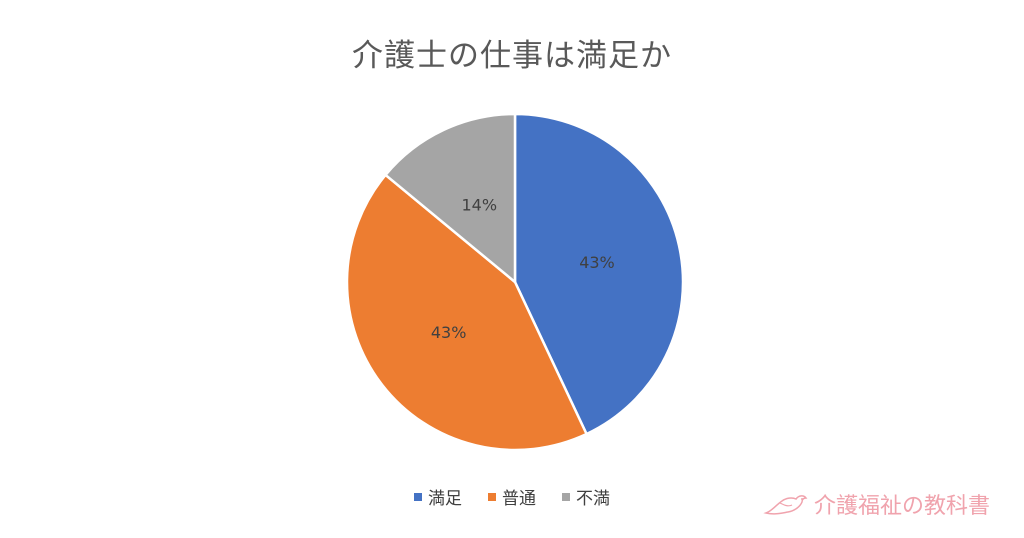  I want to click on bird-icon, so click(785, 505).